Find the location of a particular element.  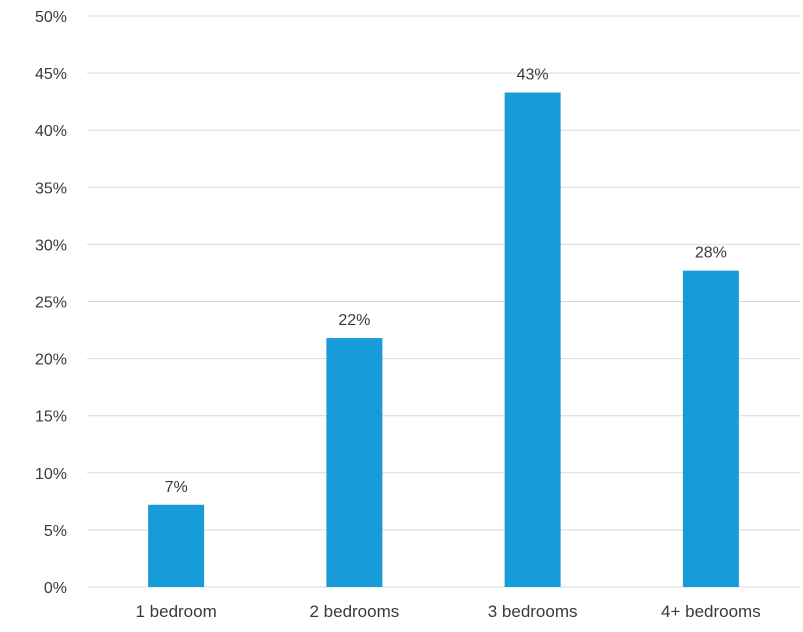

y-tick-label: 30% is located at coordinates (51, 245).